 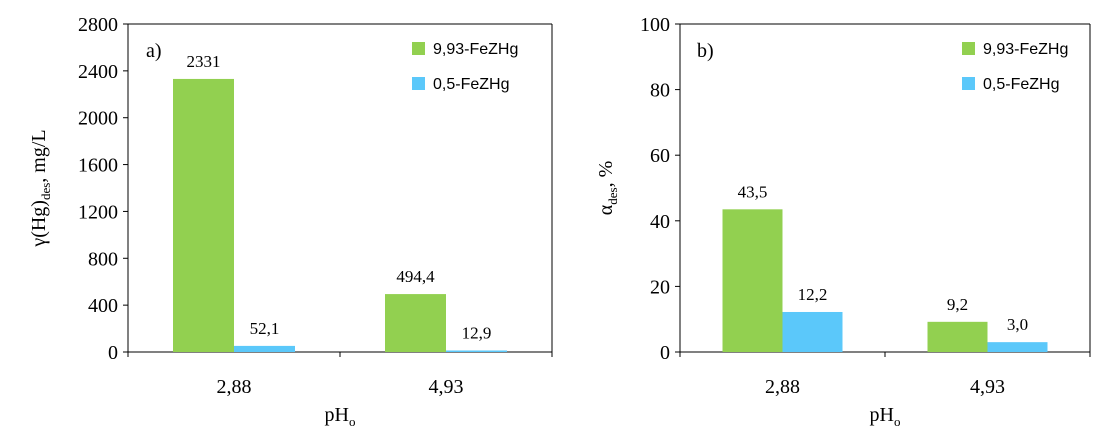 What do you see at coordinates (1017, 324) in the screenshot?
I see `data-label: 3,0` at bounding box center [1017, 324].